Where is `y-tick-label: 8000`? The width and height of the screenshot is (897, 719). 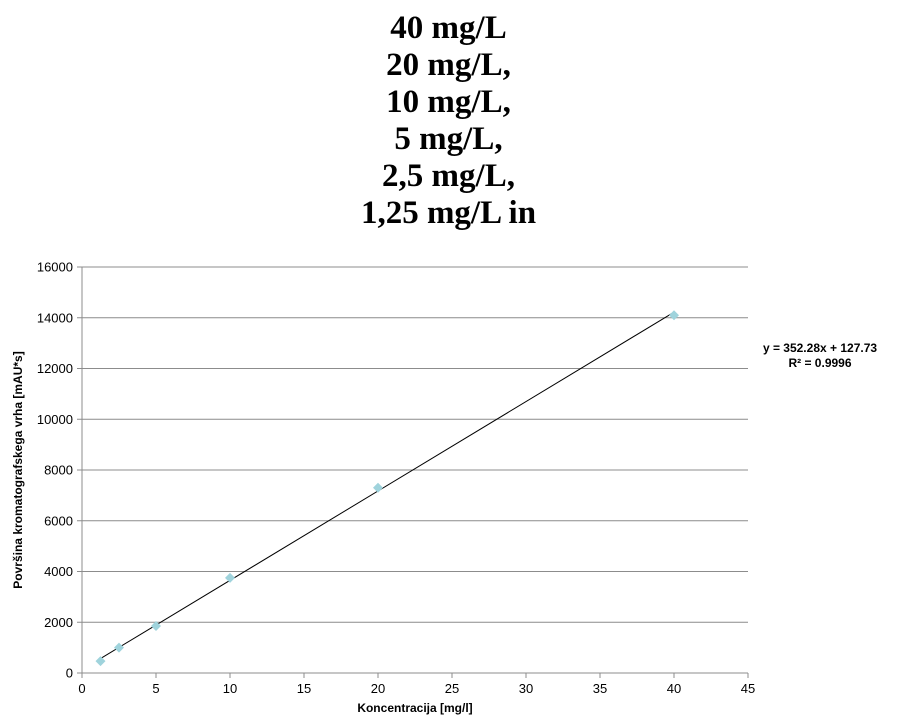
y-tick-label: 8000 is located at coordinates (58, 470).